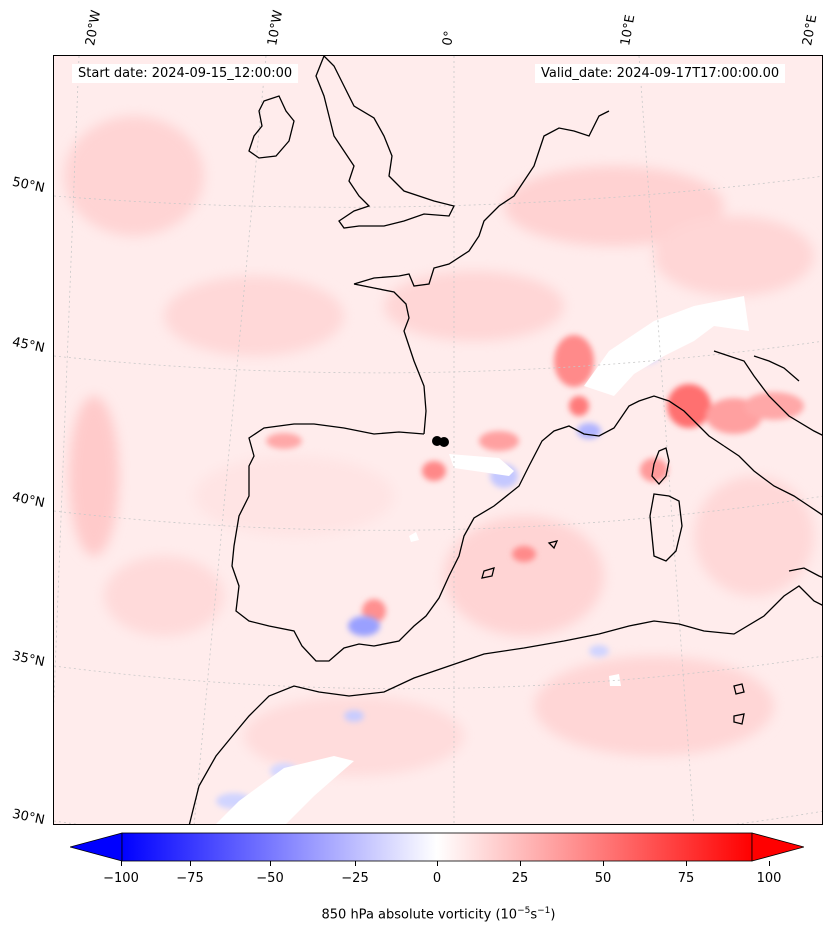 Image resolution: width=832 pixels, height=936 pixels. What do you see at coordinates (769, 878) in the screenshot?
I see `colorbar-tick-label: 100` at bounding box center [769, 878].